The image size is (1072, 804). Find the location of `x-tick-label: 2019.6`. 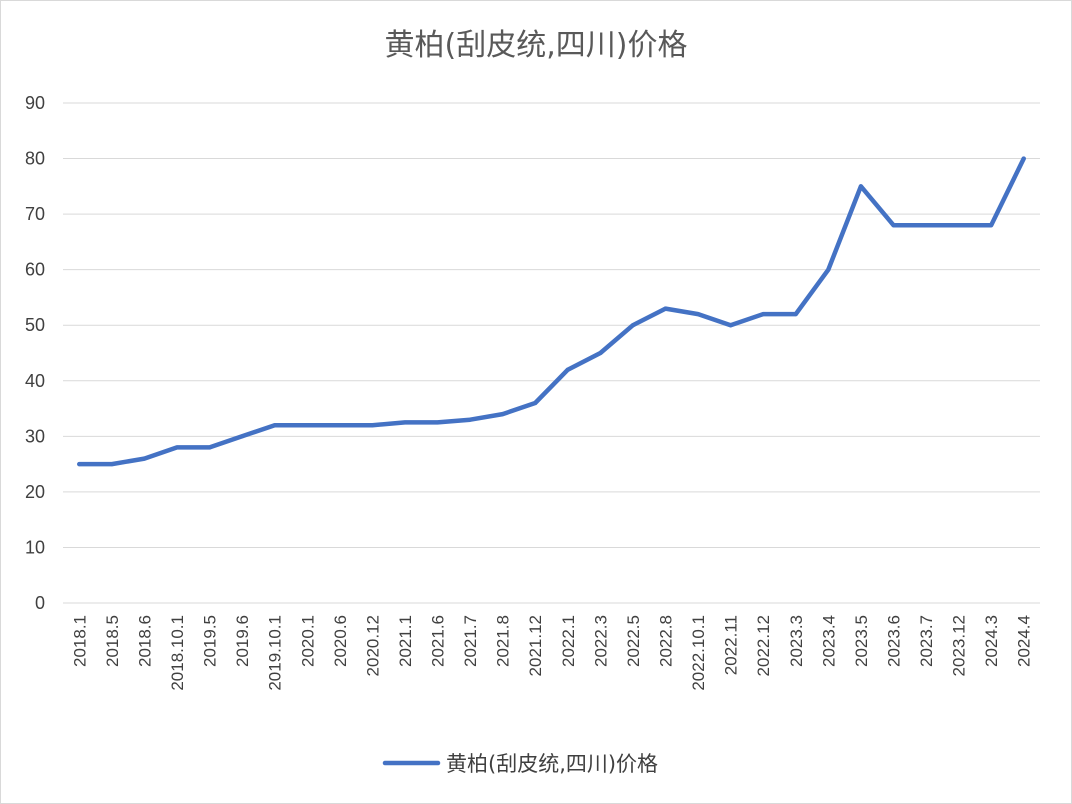

x-tick-label: 2019.6 is located at coordinates (242, 641).